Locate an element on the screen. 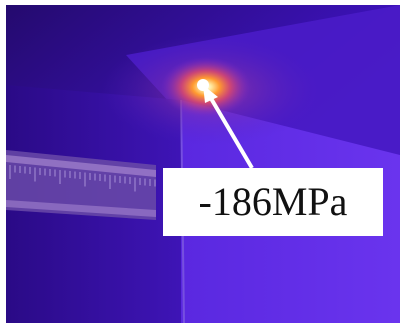 Image resolution: width=406 pixels, height=327 pixels. stress-value-label: -186MPa is located at coordinates (273, 202).